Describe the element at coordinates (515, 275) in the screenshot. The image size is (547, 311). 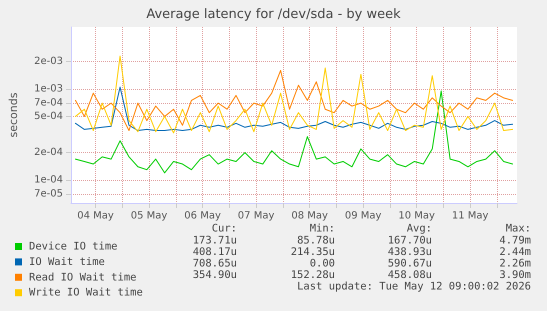
I see `text: 3.90m` at that location.